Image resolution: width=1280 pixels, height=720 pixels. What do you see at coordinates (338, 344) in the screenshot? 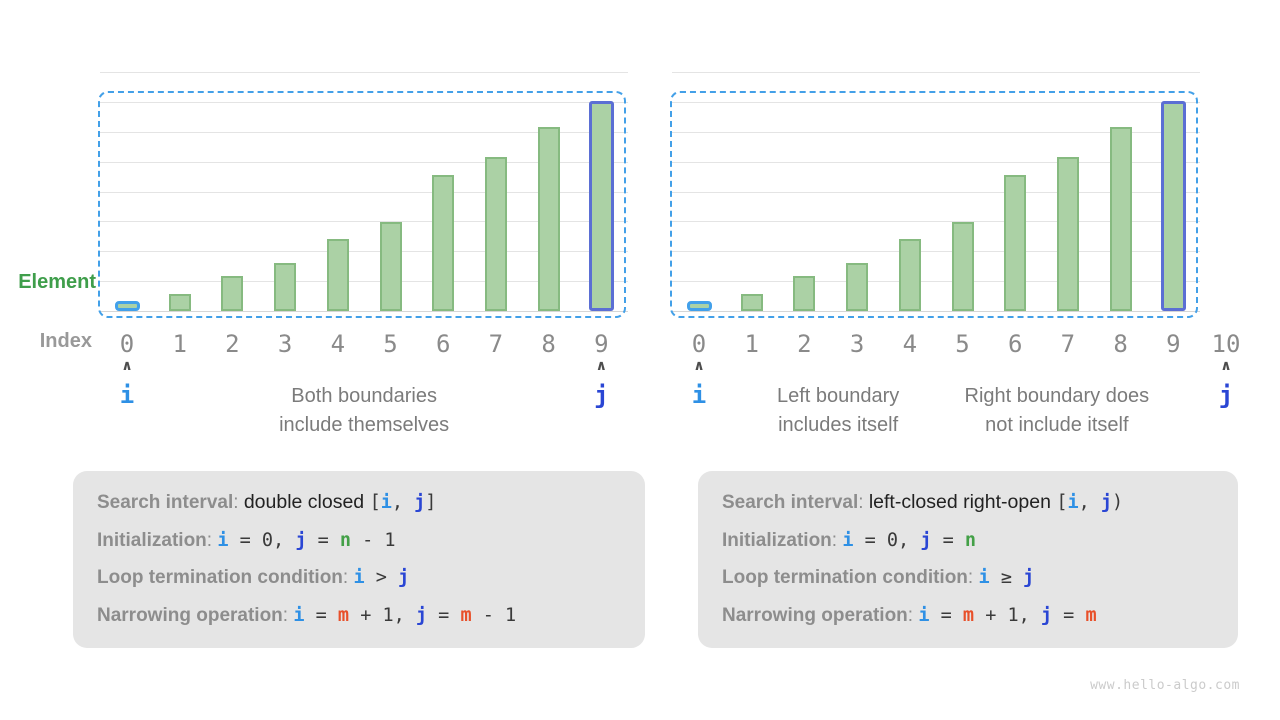
I see `index-tick-4: 4` at bounding box center [338, 344].